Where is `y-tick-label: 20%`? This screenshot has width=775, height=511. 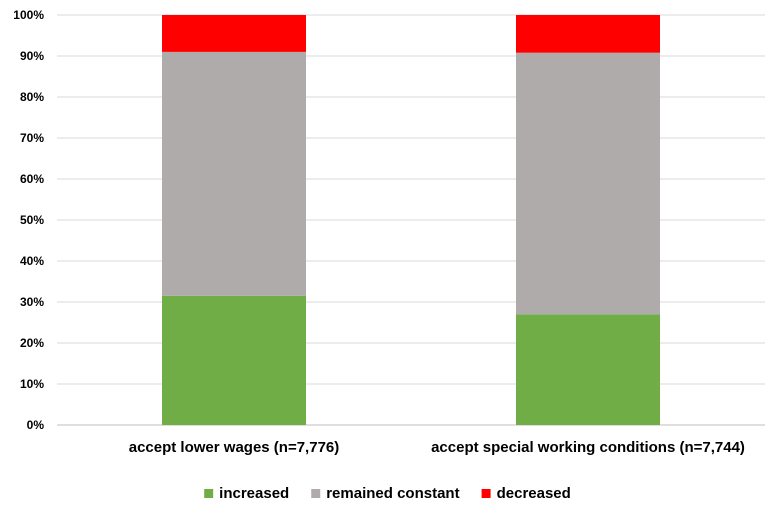
y-tick-label: 20% is located at coordinates (32, 343).